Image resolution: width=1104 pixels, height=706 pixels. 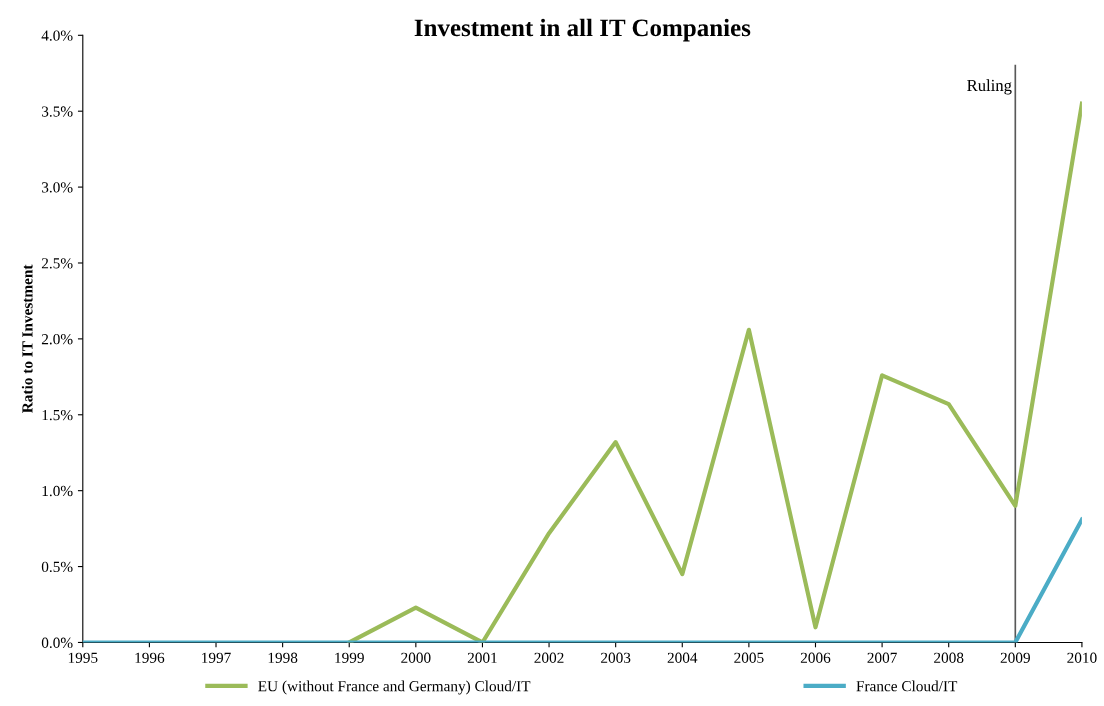 I want to click on y-tick-label: 3.5%, so click(x=57, y=111).